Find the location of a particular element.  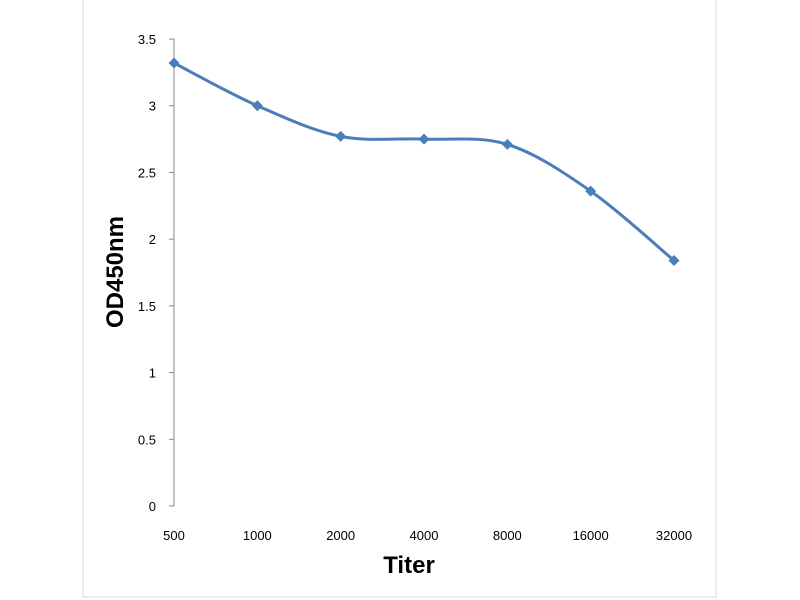

x-axis-ticks: 500 1000 2000 4000 8000 16000 32000 is located at coordinates (427, 535).